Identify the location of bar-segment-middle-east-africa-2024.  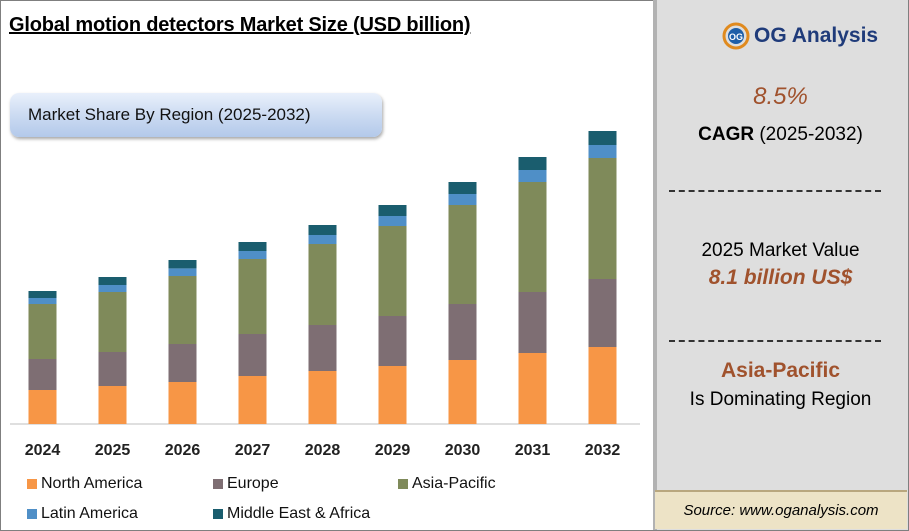
(42, 294).